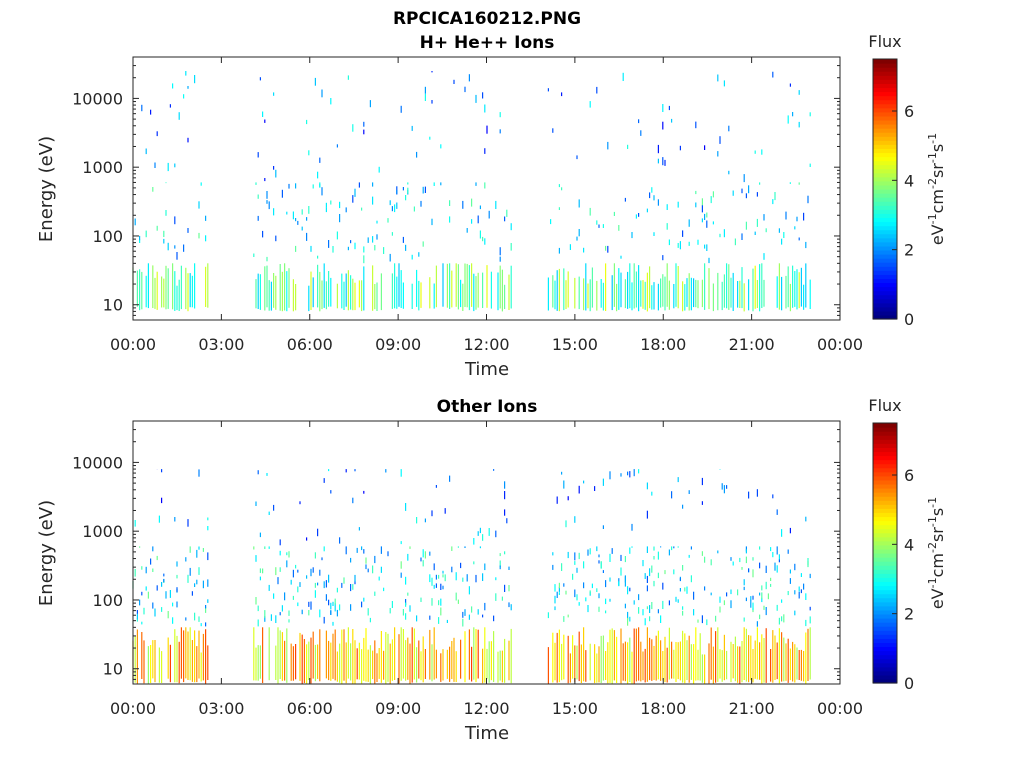  What do you see at coordinates (909, 475) in the screenshot?
I see `colorbar-tick-label: 6` at bounding box center [909, 475].